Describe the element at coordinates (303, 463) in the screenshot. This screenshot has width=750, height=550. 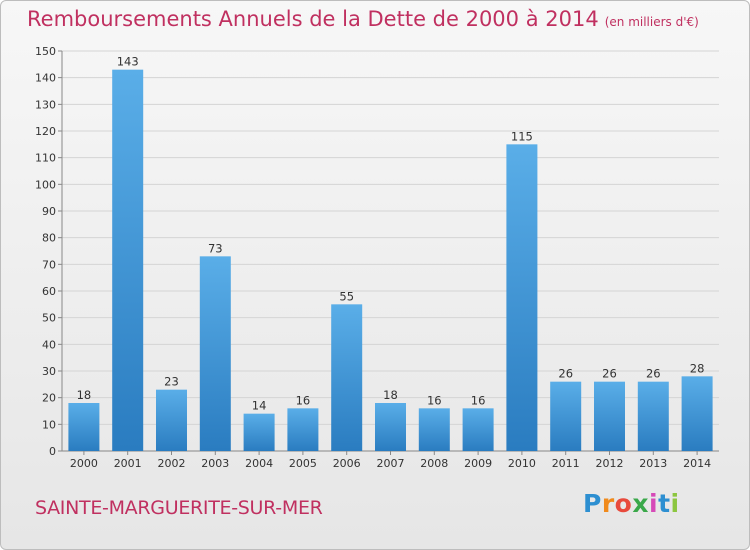
I see `x-tick-label: 2005` at that location.